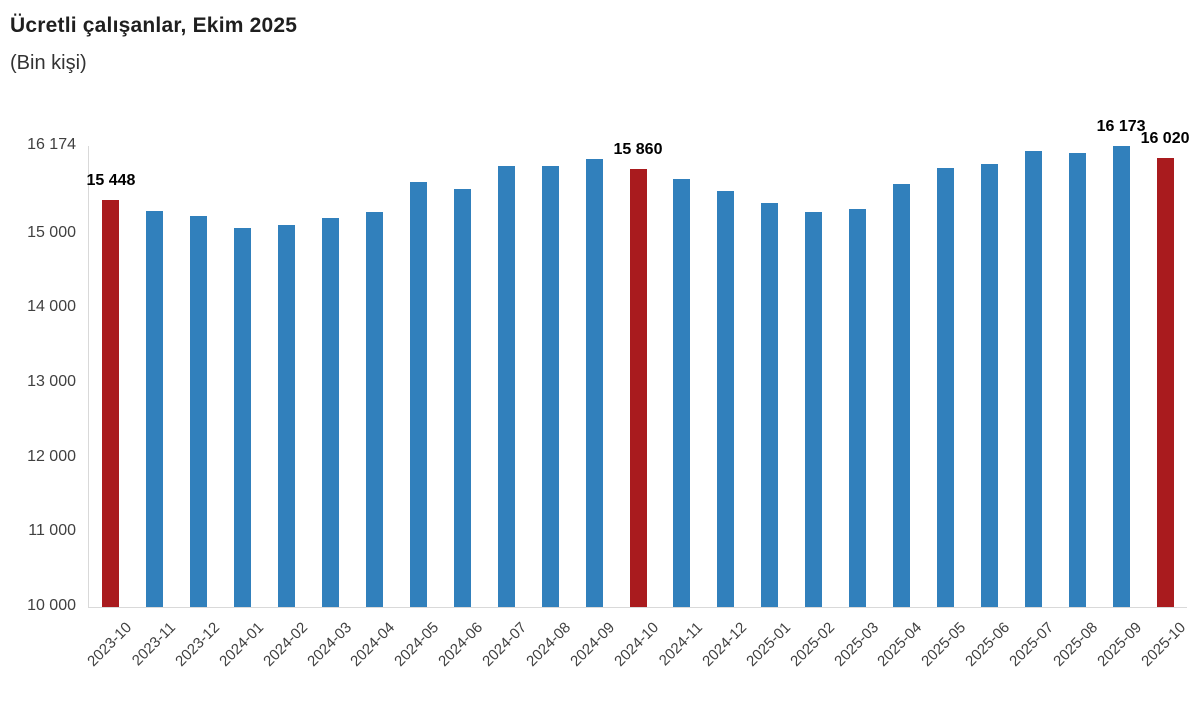 This screenshot has height=708, width=1200. What do you see at coordinates (153, 644) in the screenshot?
I see `x-tick-label: 2023-11` at bounding box center [153, 644].